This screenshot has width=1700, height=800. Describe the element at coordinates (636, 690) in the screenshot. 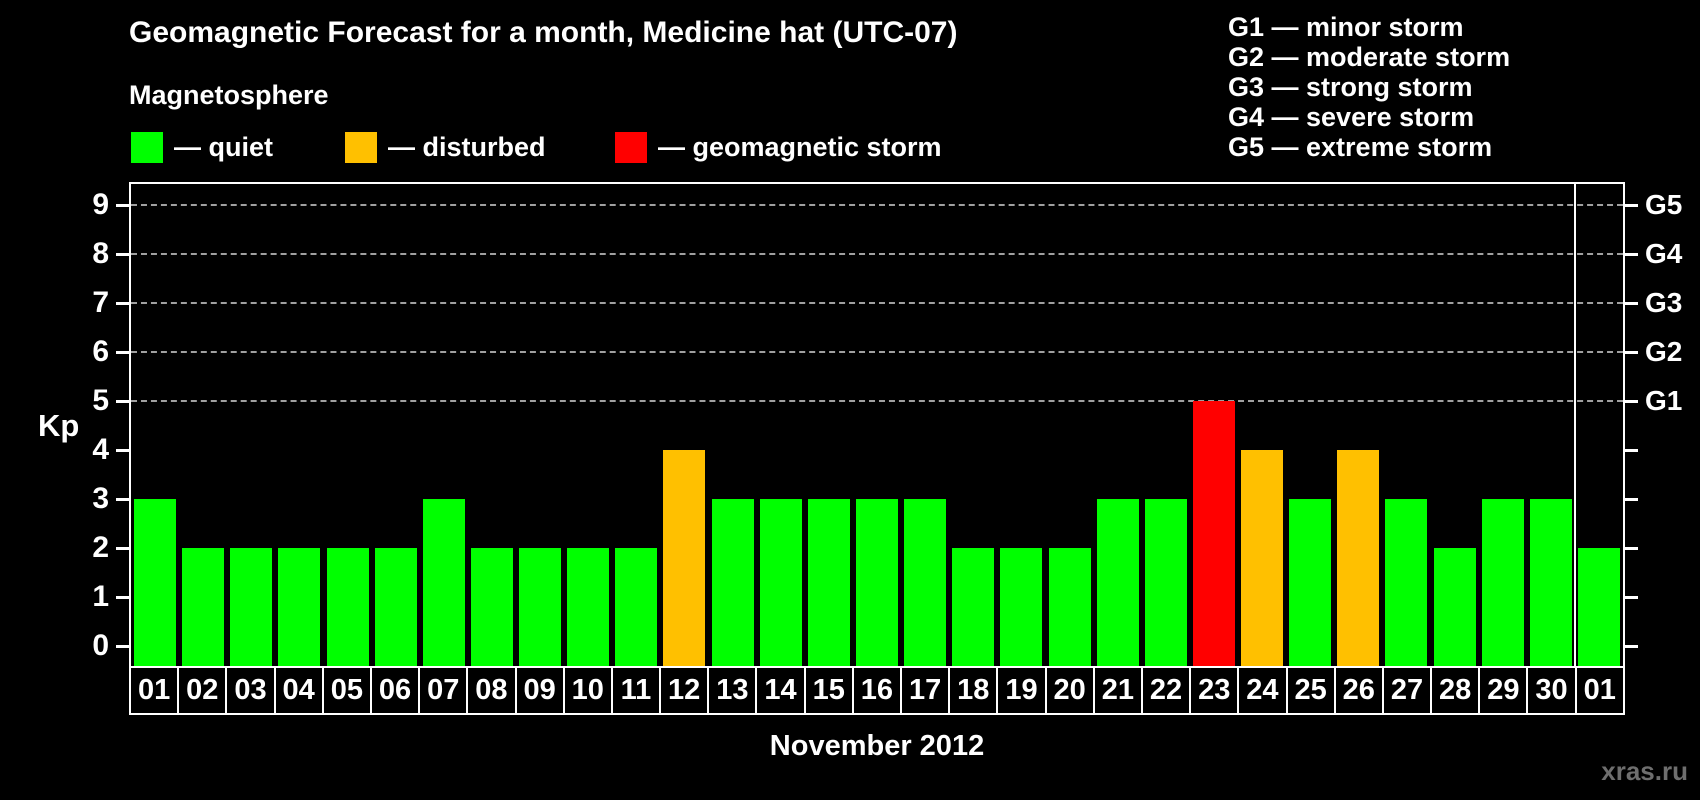

I see `x-axis-day-label: 11` at that location.